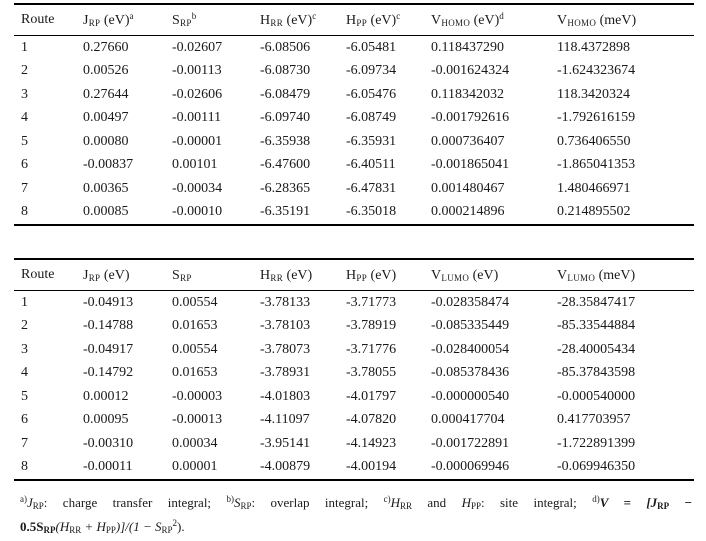  I want to click on table-cell: 0.27660, so click(106, 47).